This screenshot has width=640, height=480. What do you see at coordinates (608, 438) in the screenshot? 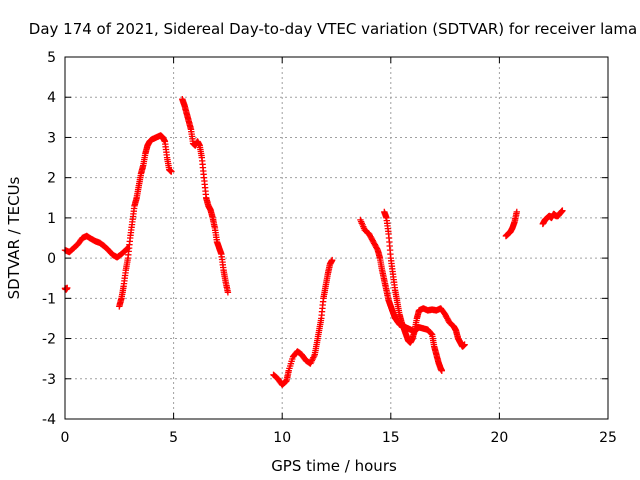
I see `x-tick-label: 25` at bounding box center [608, 438].